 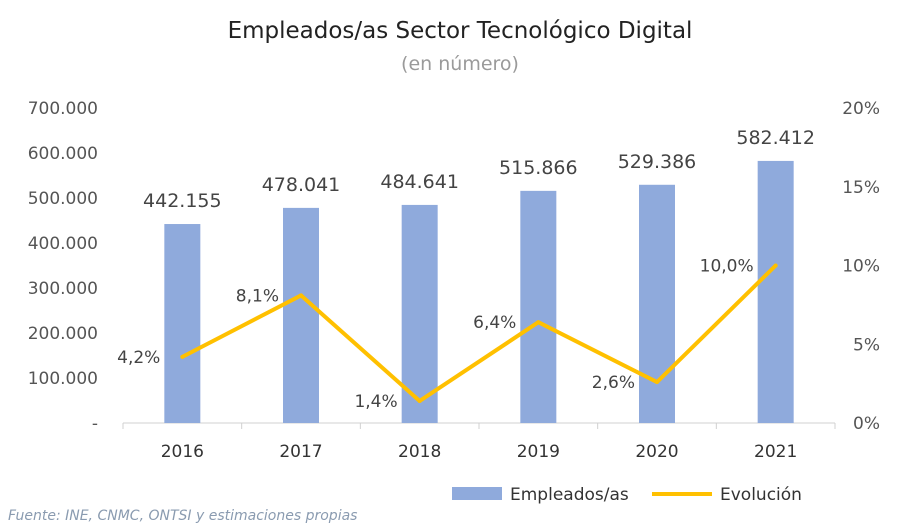 I want to click on bar-2019, so click(x=538, y=306).